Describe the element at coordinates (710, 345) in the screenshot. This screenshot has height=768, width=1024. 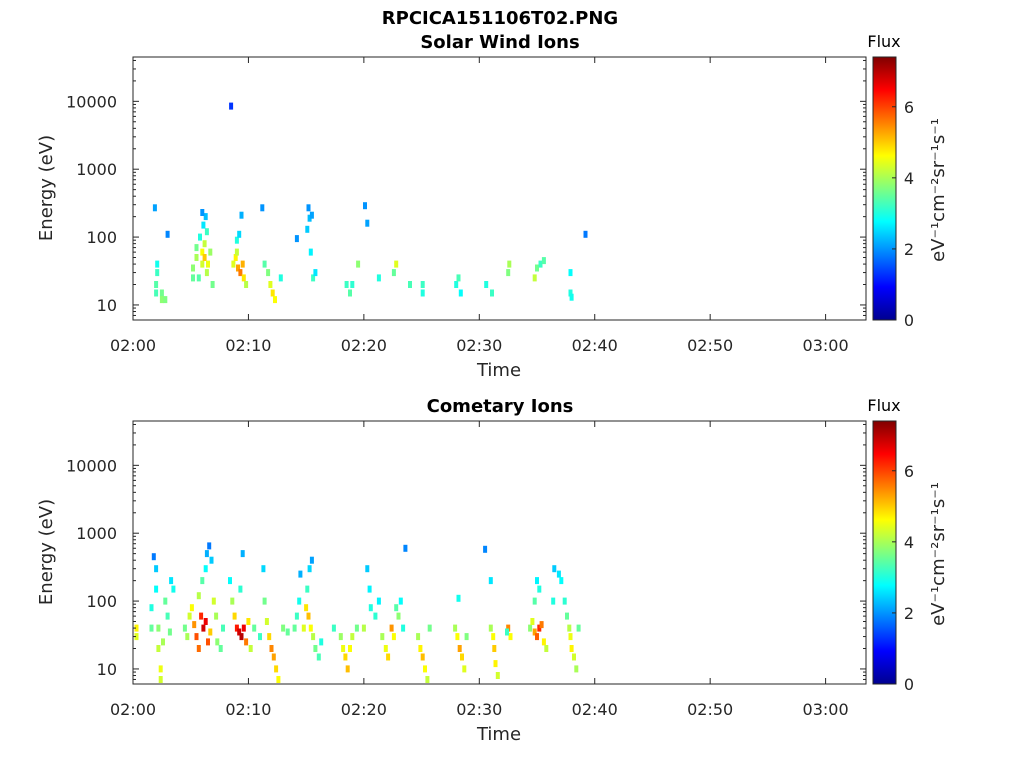
I see `x-tick-label: 02:50` at that location.